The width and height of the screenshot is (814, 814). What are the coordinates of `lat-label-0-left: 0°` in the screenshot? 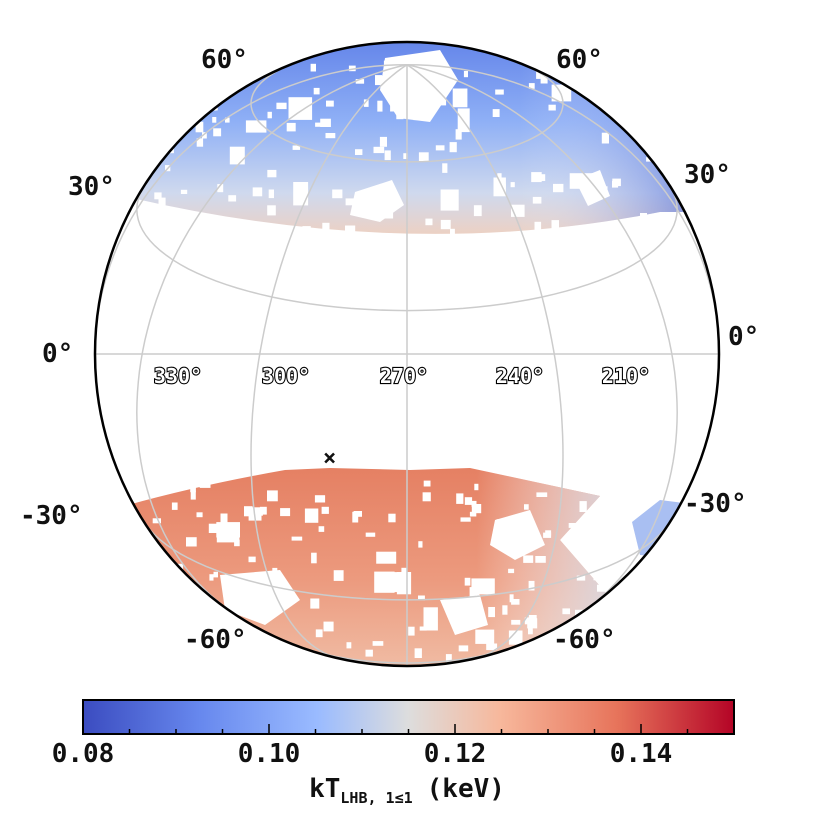 It's located at (57, 354).